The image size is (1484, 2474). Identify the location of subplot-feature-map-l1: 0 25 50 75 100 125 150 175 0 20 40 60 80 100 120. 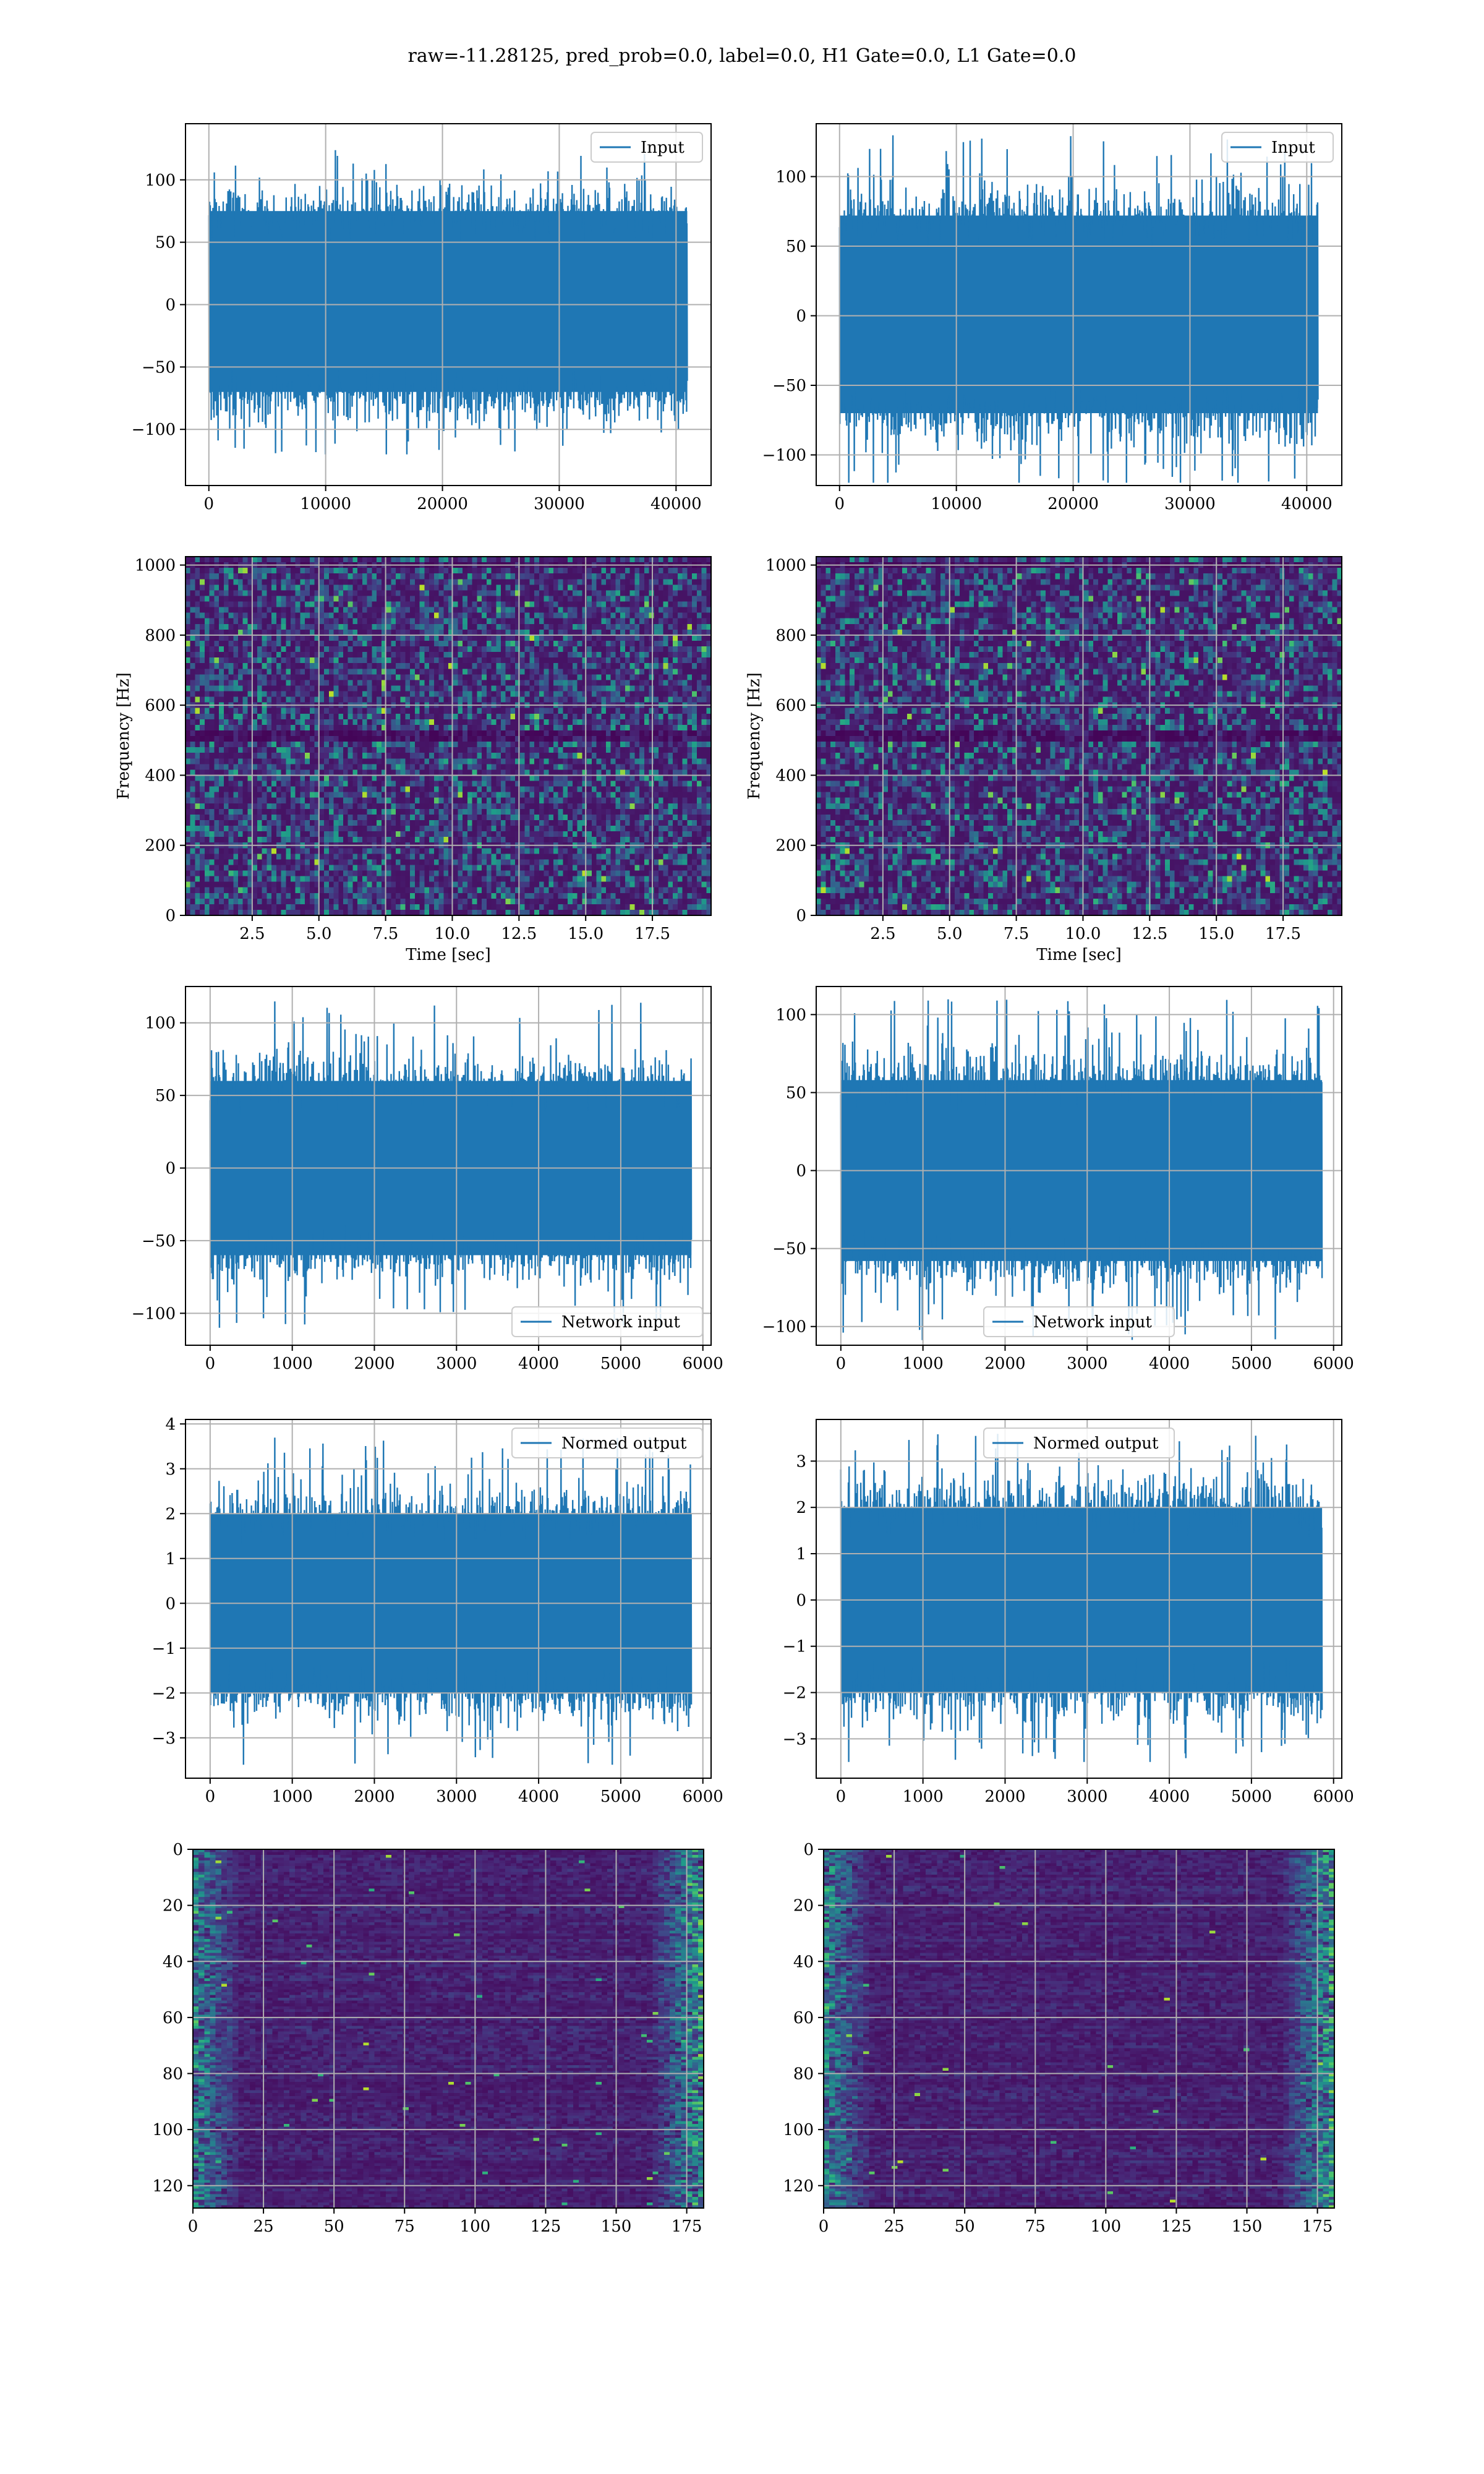
(1059, 2039).